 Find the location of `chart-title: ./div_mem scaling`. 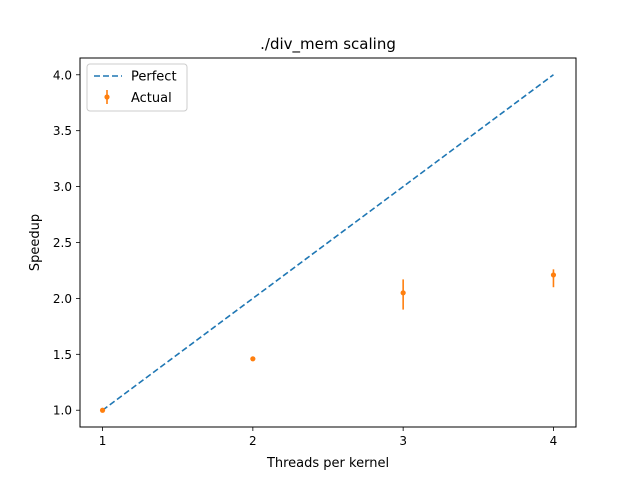

chart-title: ./div_mem scaling is located at coordinates (328, 44).